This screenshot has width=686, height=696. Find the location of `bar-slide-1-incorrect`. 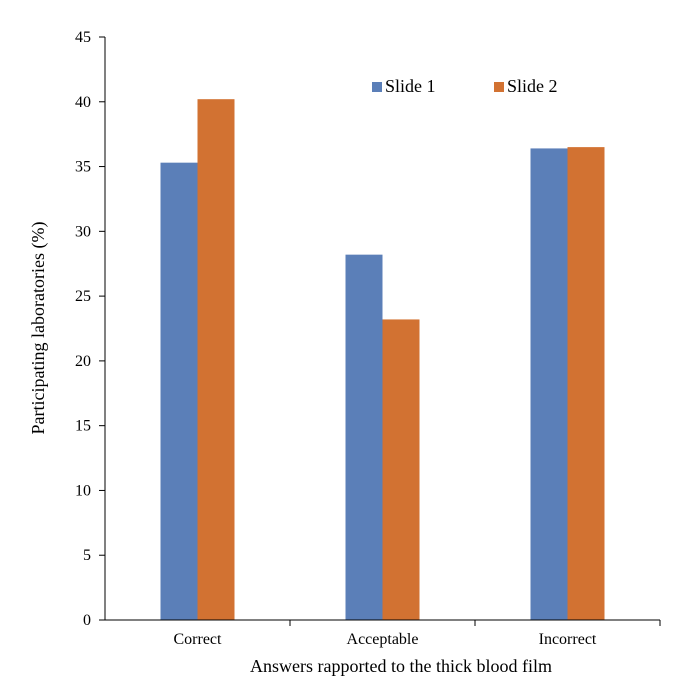

bar-slide-1-incorrect is located at coordinates (549, 384).